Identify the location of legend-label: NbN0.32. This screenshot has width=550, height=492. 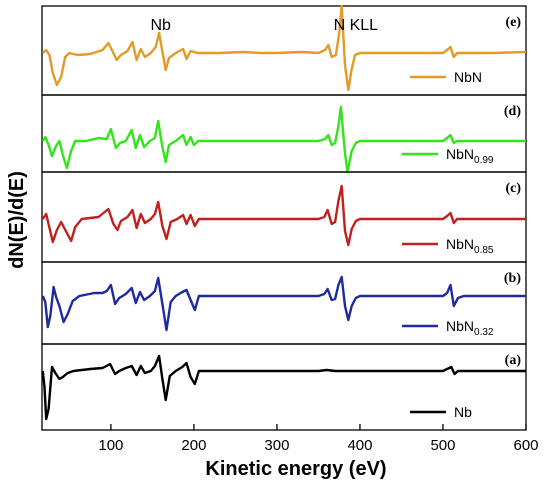
(470, 328).